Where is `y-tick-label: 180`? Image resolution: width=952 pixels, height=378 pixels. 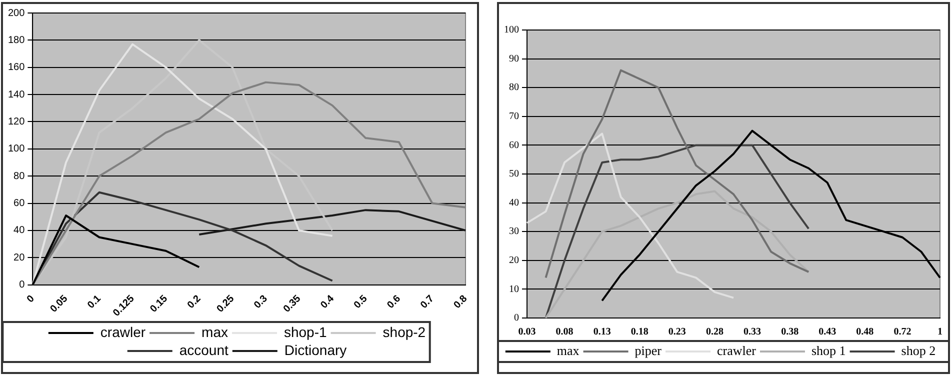 y-tick-label: 180 is located at coordinates (17, 40).